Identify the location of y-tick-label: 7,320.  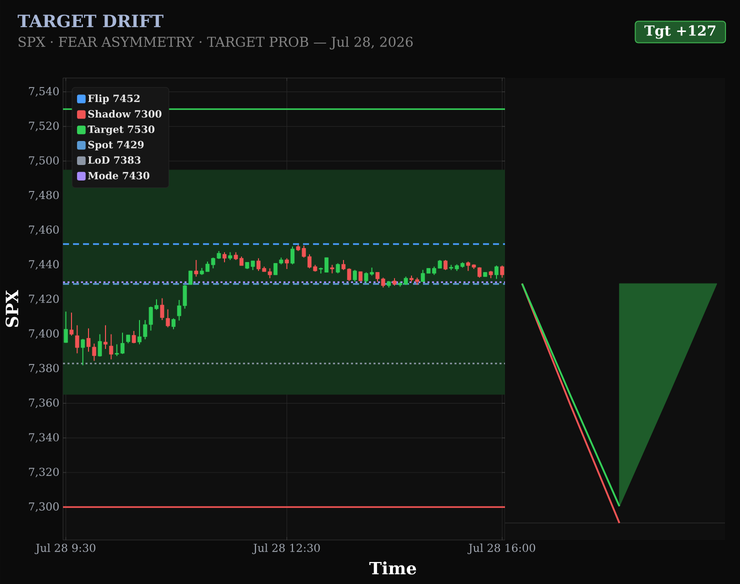
(44, 473).